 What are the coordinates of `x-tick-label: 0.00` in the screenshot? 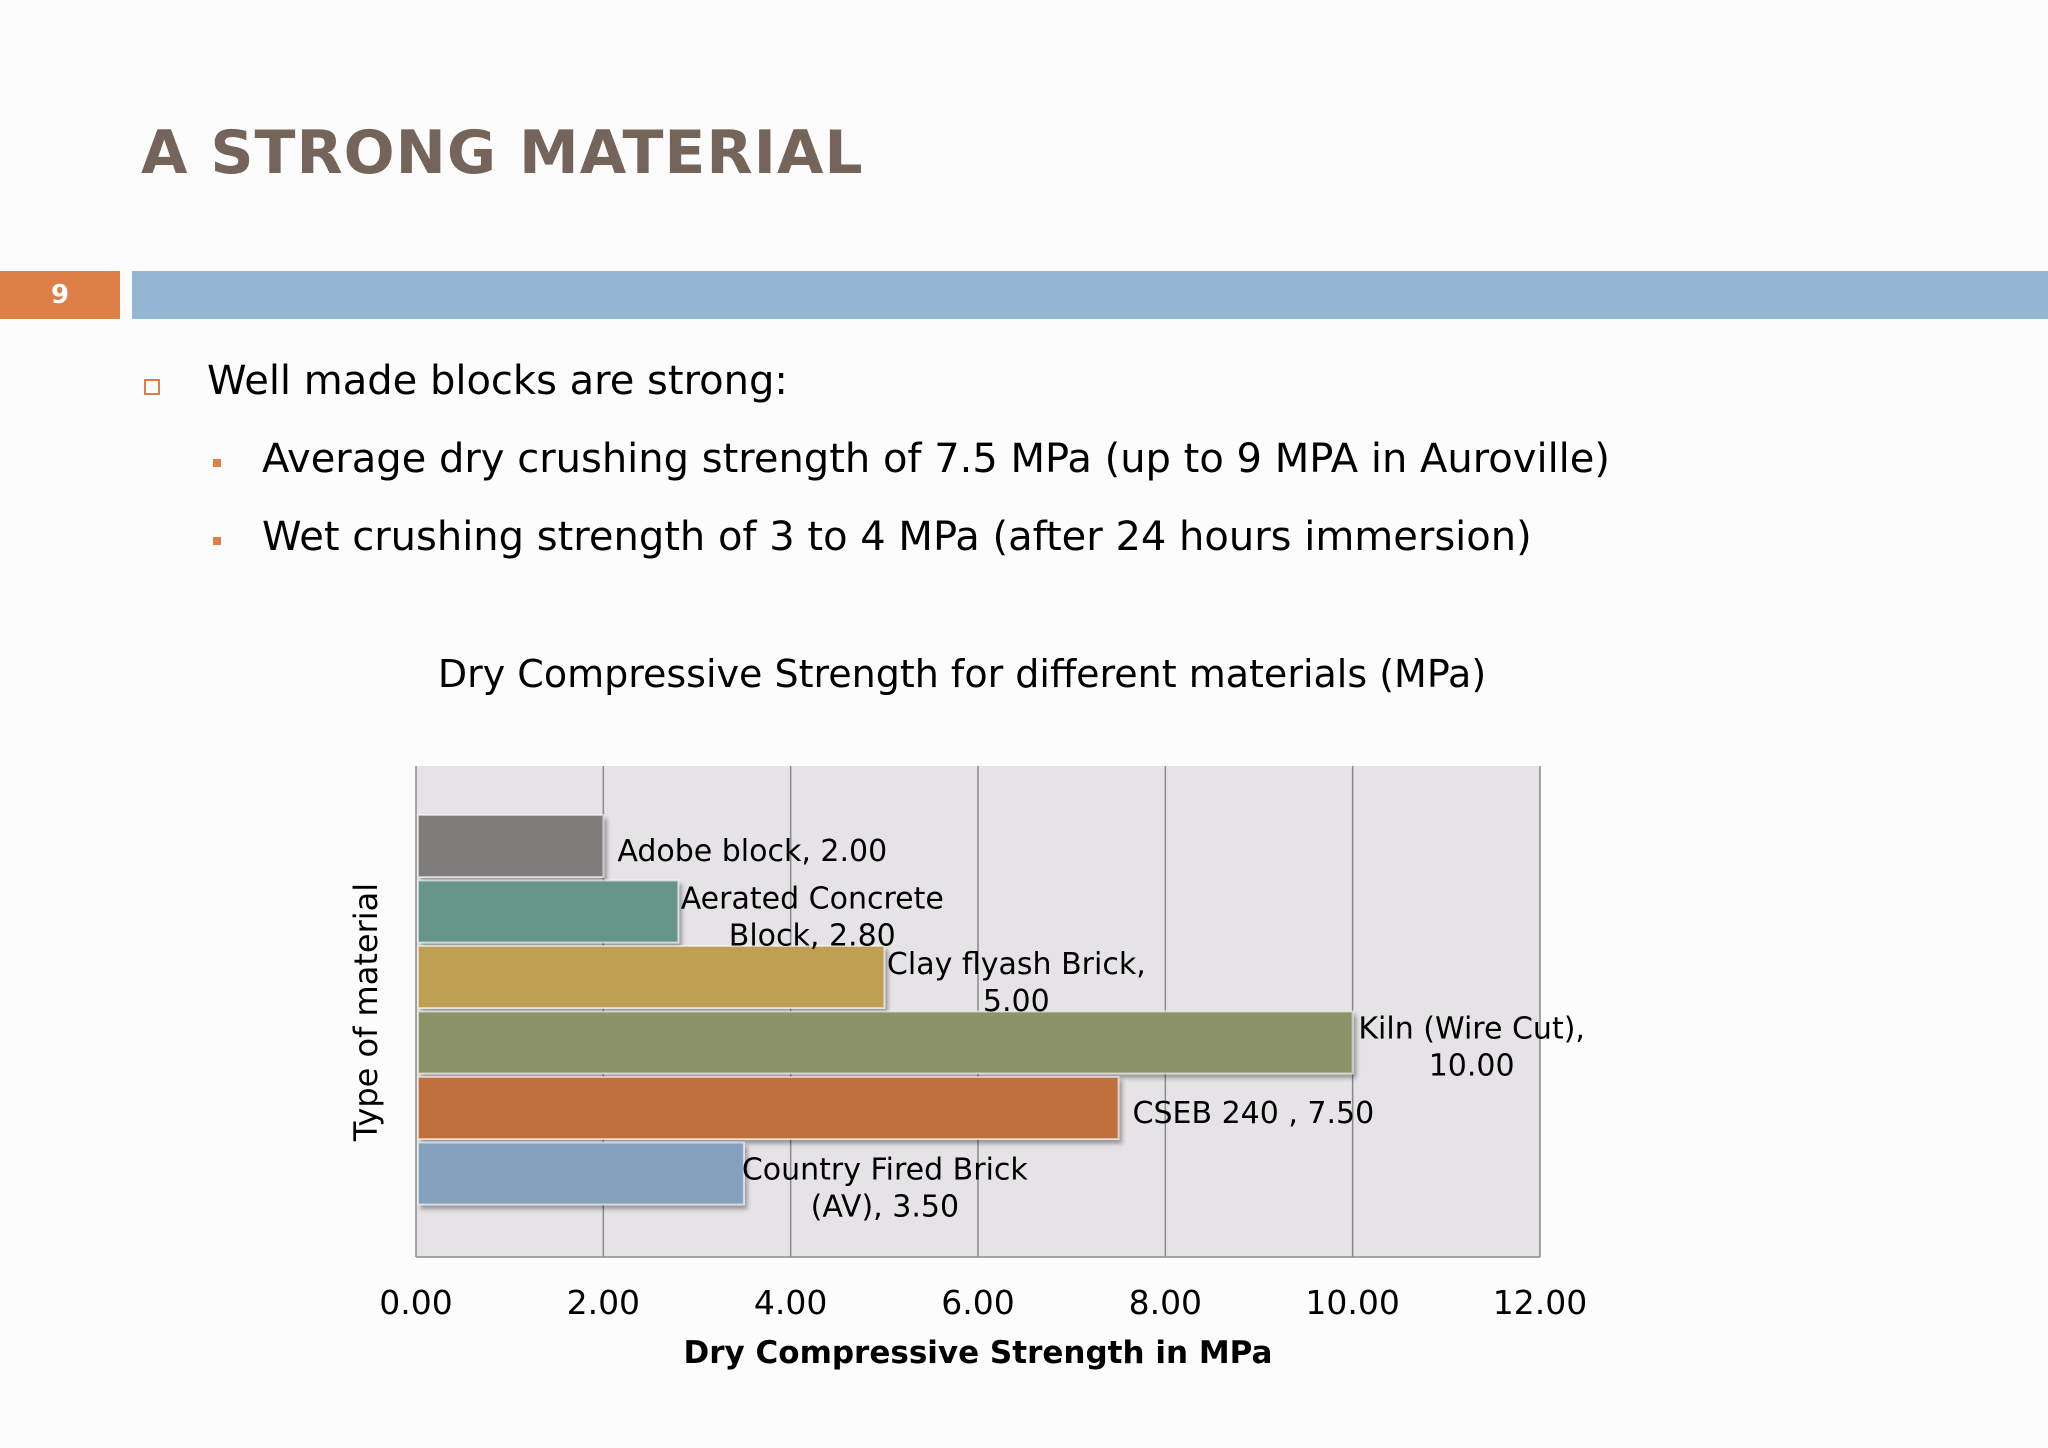 It's located at (415, 1302).